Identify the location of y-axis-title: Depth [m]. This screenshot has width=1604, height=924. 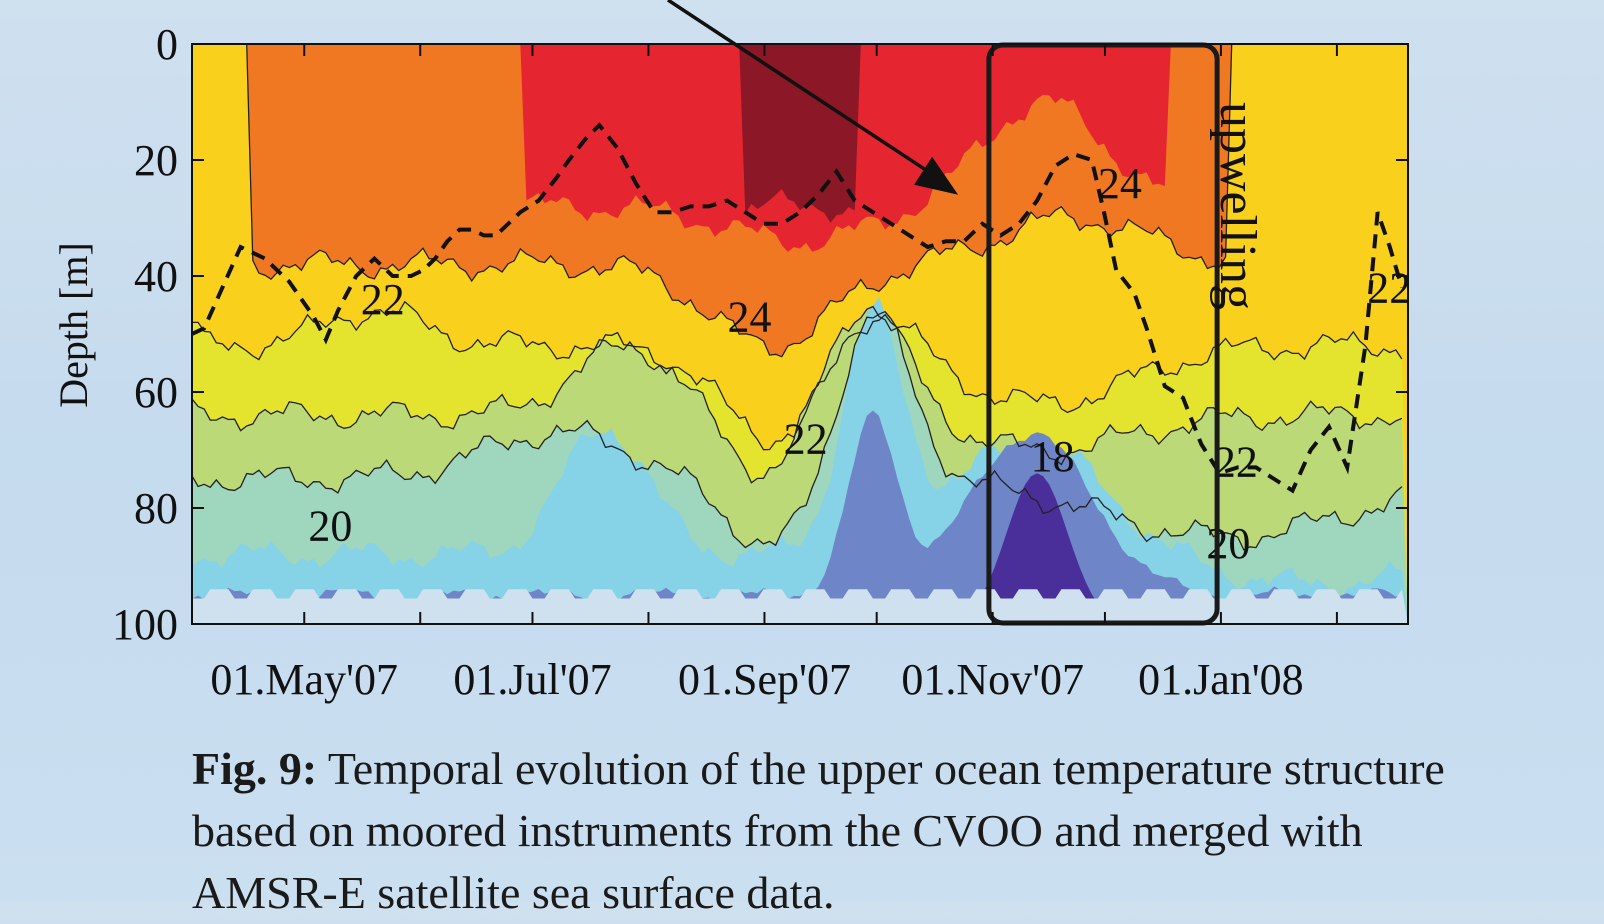
(73, 325).